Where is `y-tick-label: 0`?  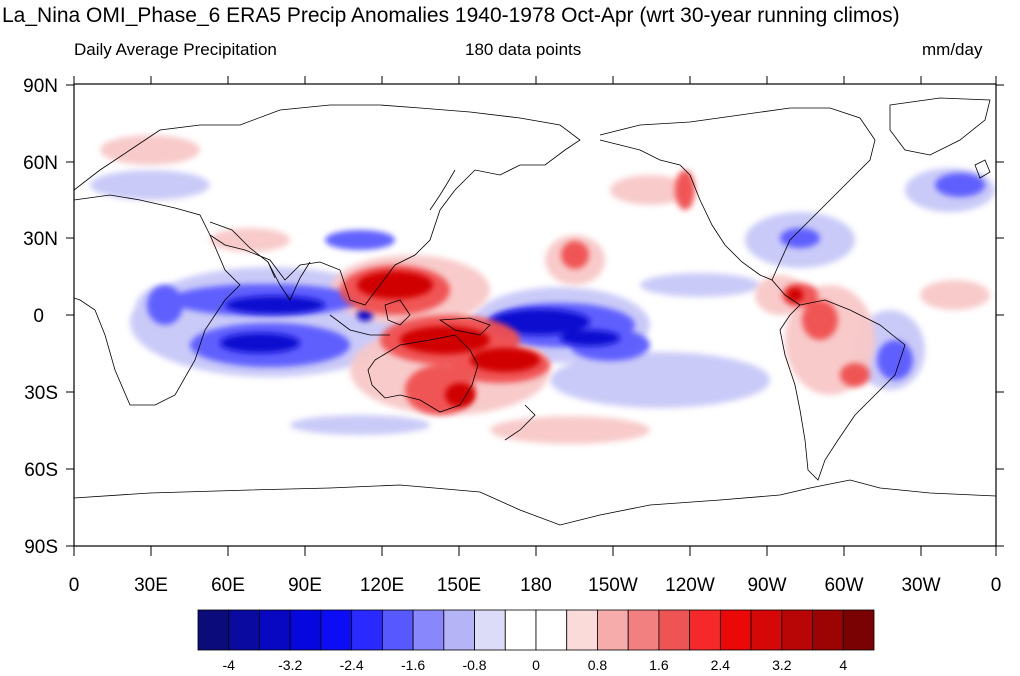 y-tick-label: 0 is located at coordinates (38, 316).